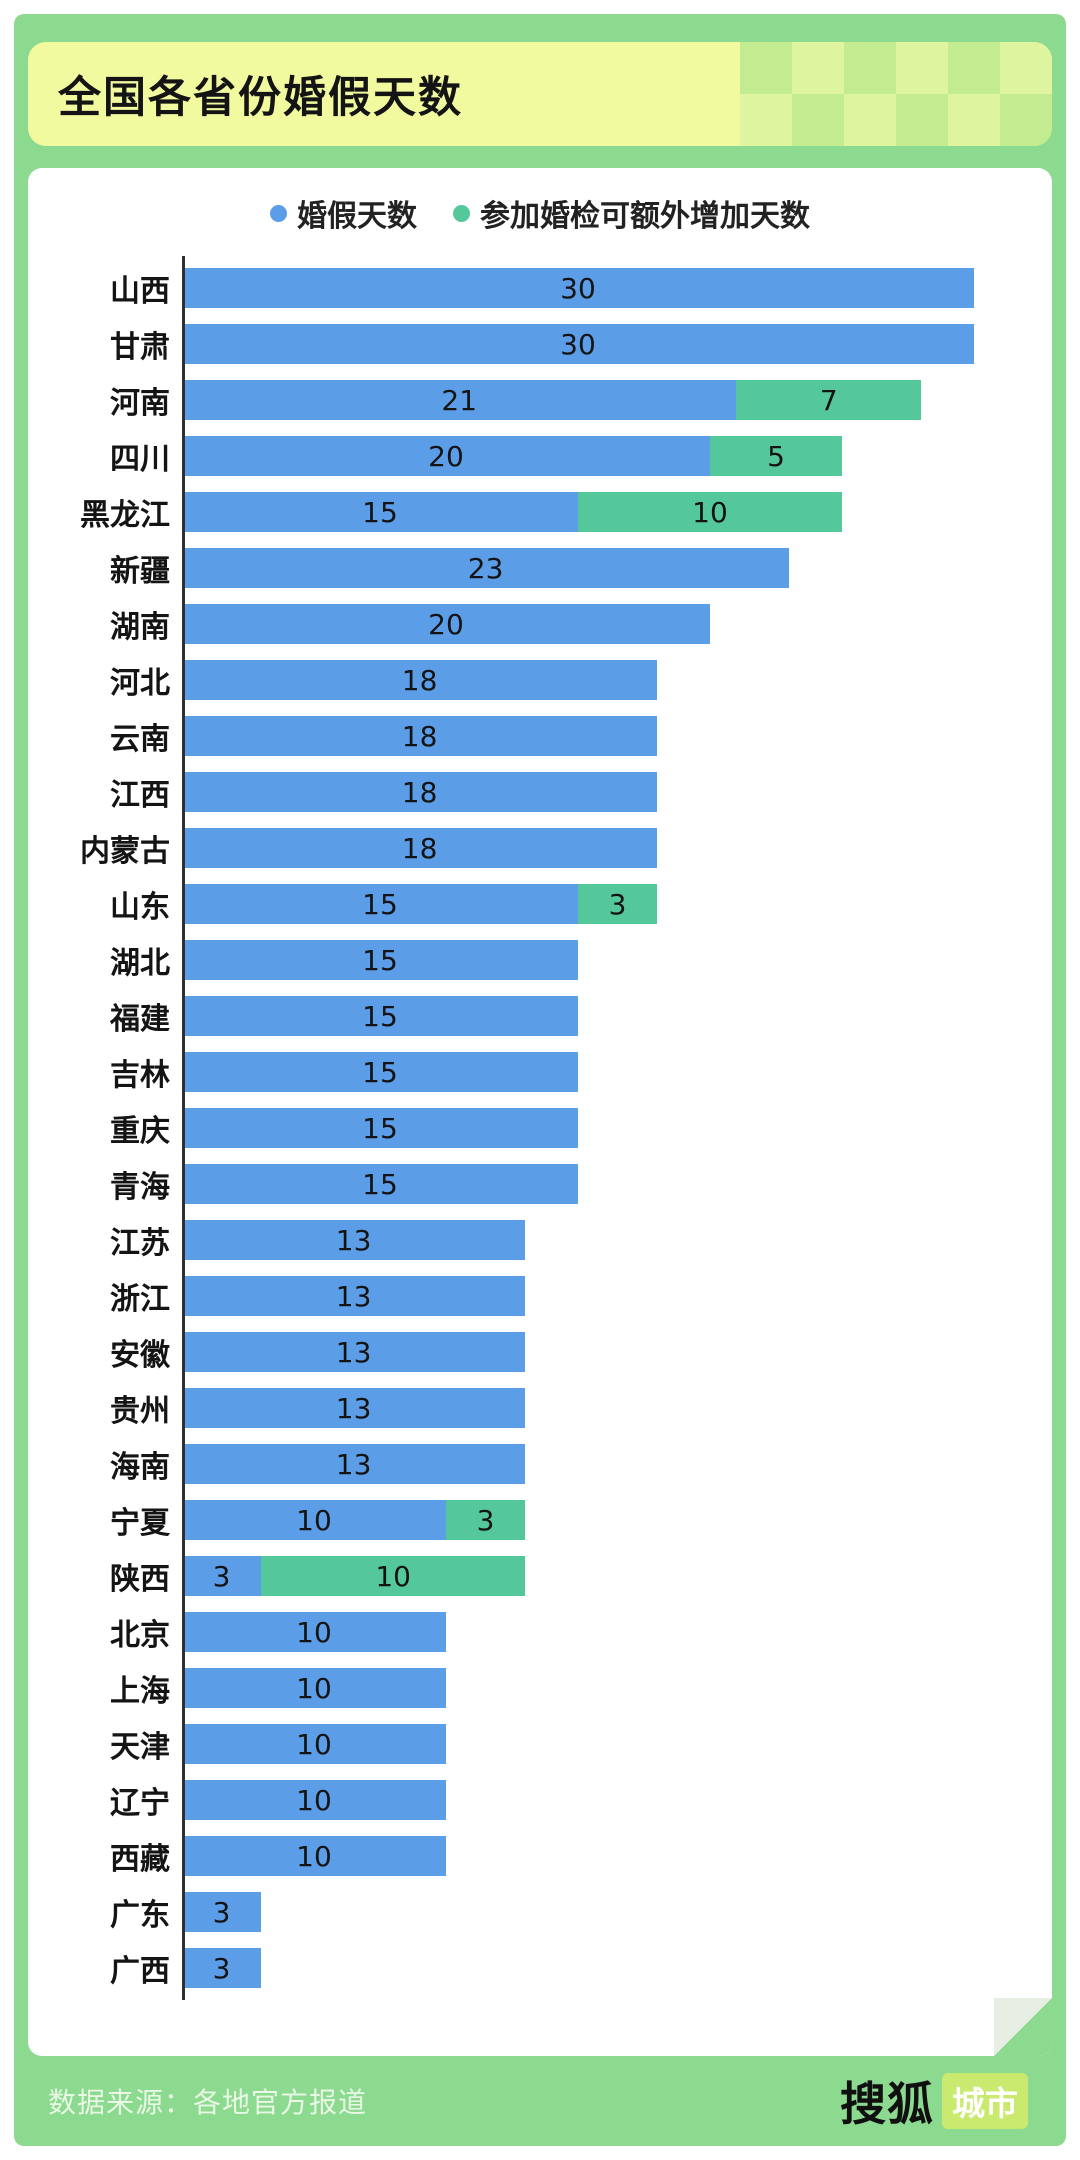 The image size is (1080, 2160). What do you see at coordinates (140, 1467) in the screenshot?
I see `bar-label: 海南` at bounding box center [140, 1467].